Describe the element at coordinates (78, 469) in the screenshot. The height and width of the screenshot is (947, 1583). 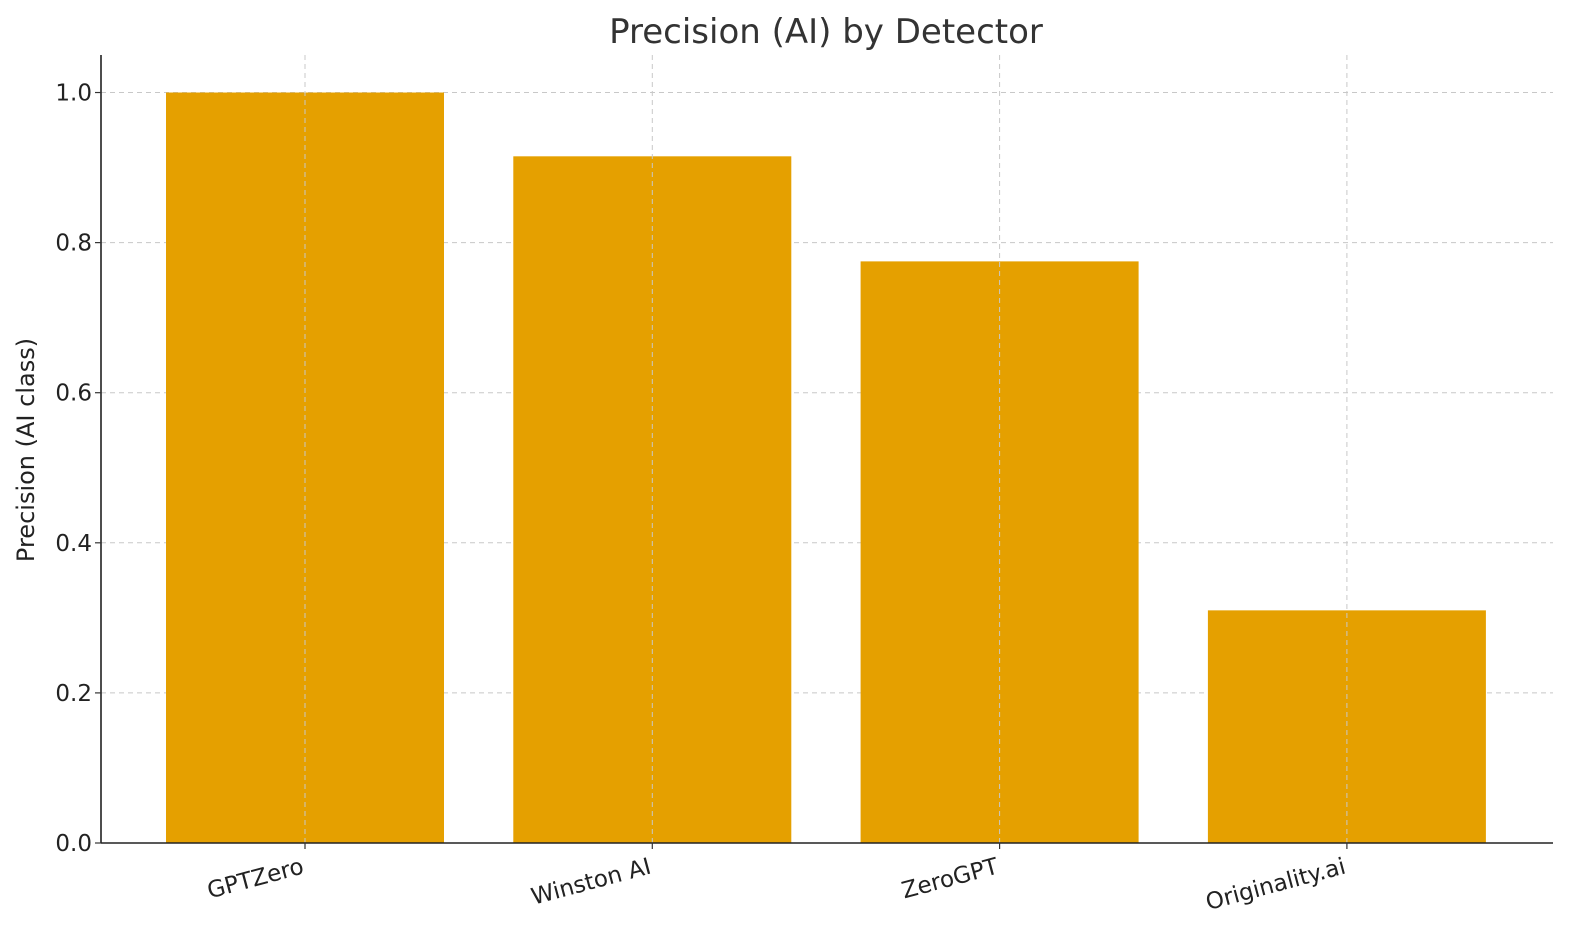
I see `y-ticks: 0.0 0.2 0.4 0.6 0.8 1.0` at that location.